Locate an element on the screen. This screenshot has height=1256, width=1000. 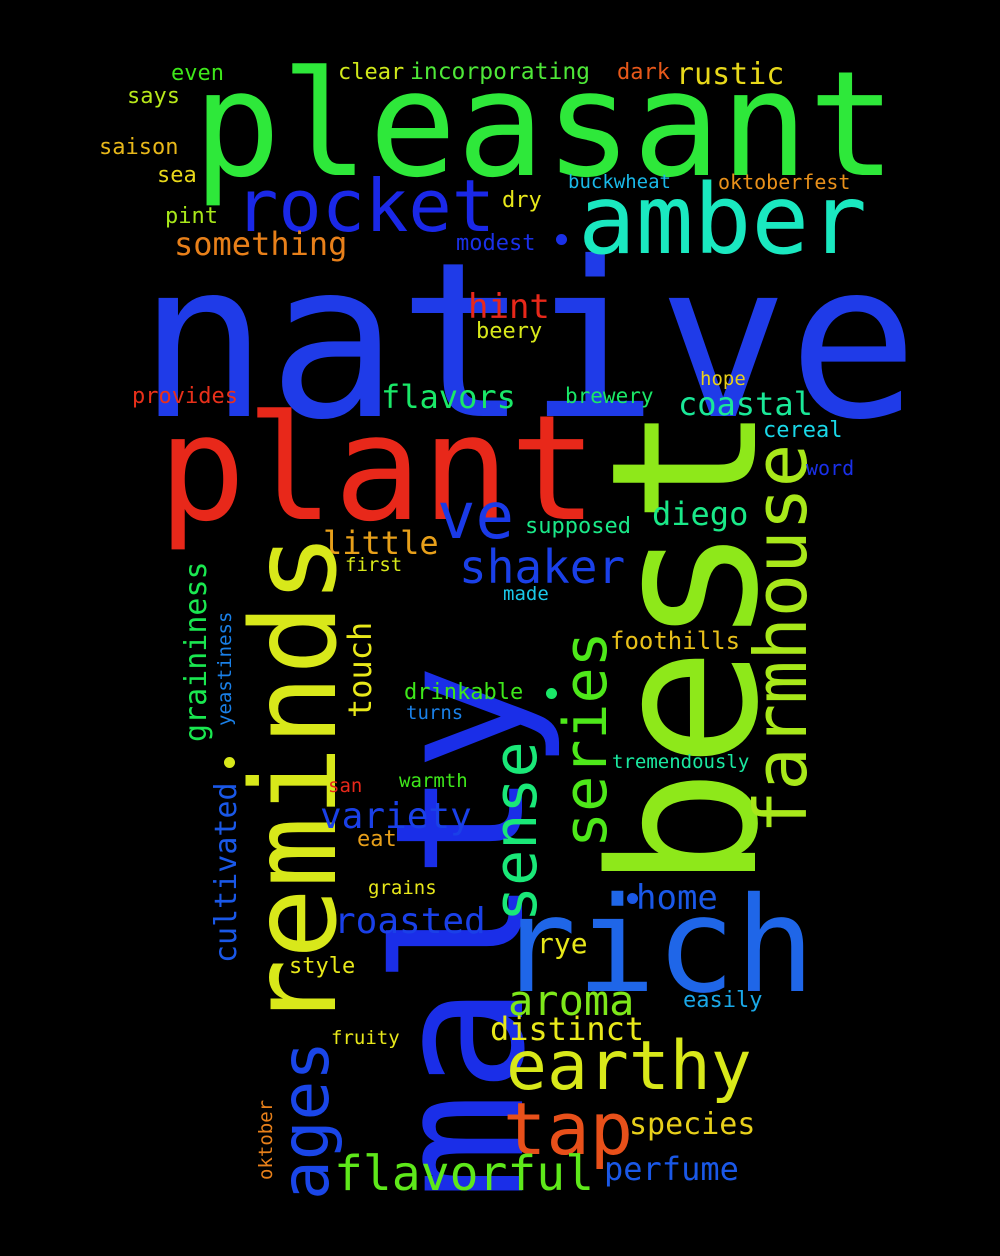
word-incorporating: incorporating is located at coordinates (500, 72).